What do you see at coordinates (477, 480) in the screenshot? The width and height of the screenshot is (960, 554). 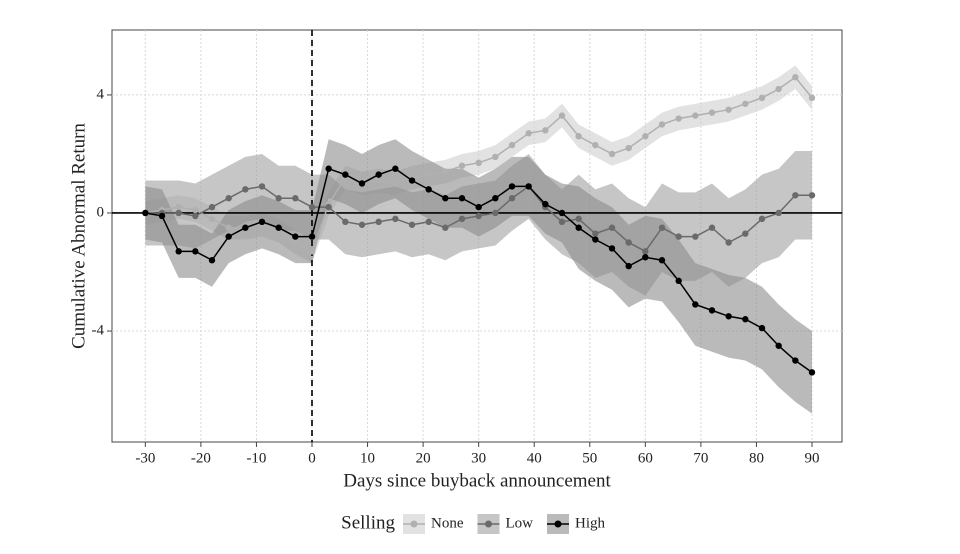 I see `x-axis-label: Days since buyback announcement` at bounding box center [477, 480].